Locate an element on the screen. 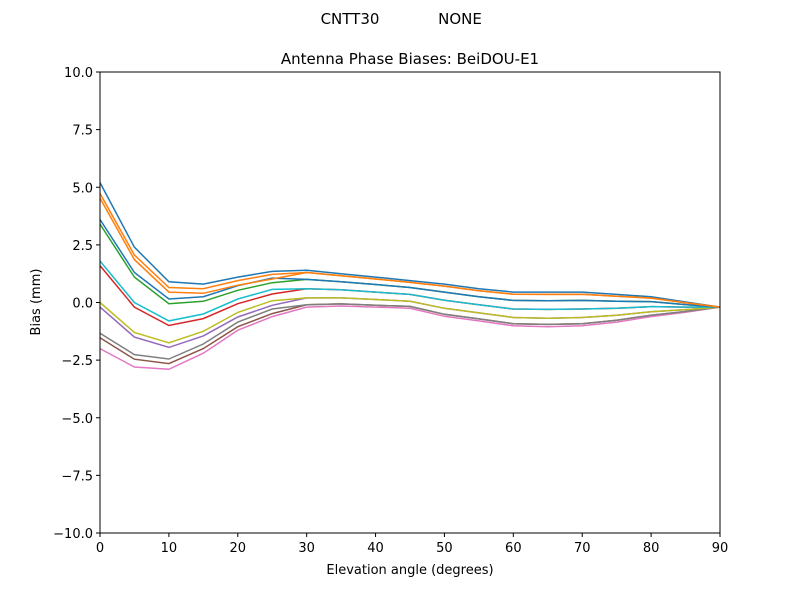 The width and height of the screenshot is (800, 604). x-tick-label: 40 is located at coordinates (375, 548).